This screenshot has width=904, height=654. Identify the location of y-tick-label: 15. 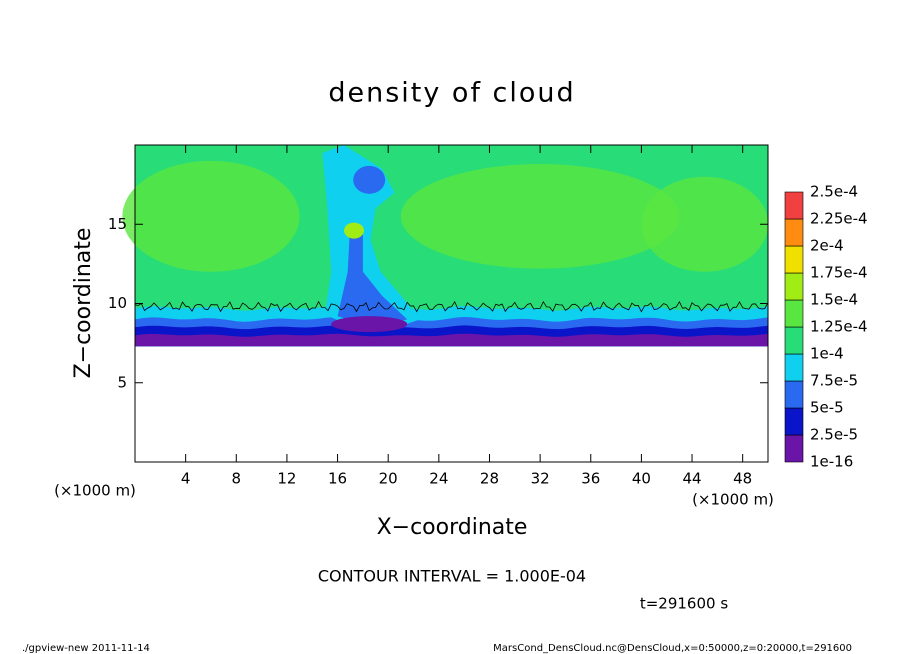
(117, 224).